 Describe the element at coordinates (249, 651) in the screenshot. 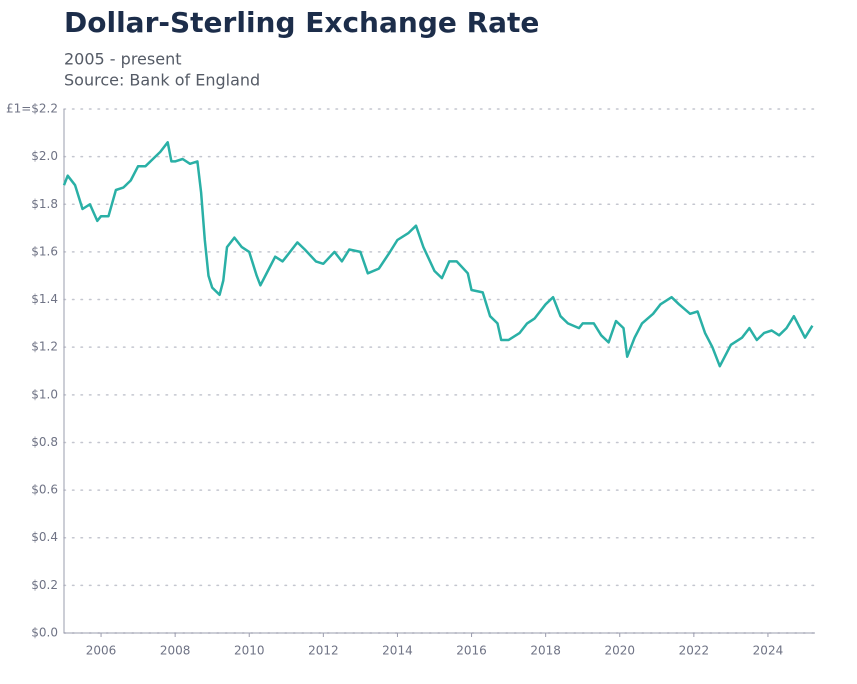

I see `x-tick-label: 2010` at that location.